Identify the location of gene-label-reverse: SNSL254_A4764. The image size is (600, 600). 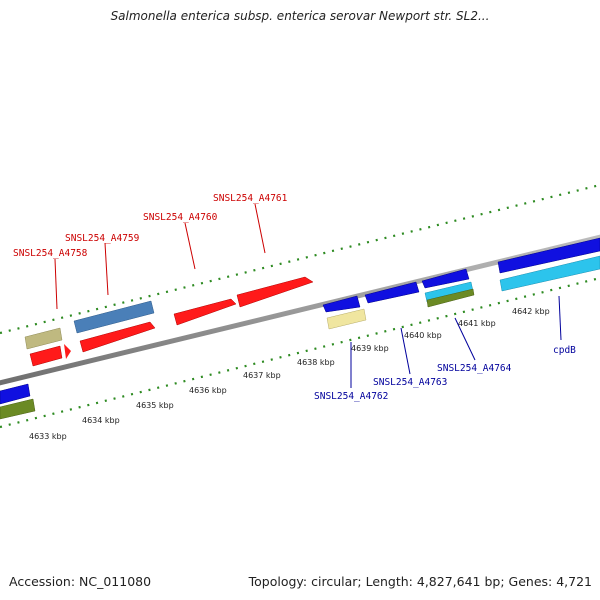
(474, 368).